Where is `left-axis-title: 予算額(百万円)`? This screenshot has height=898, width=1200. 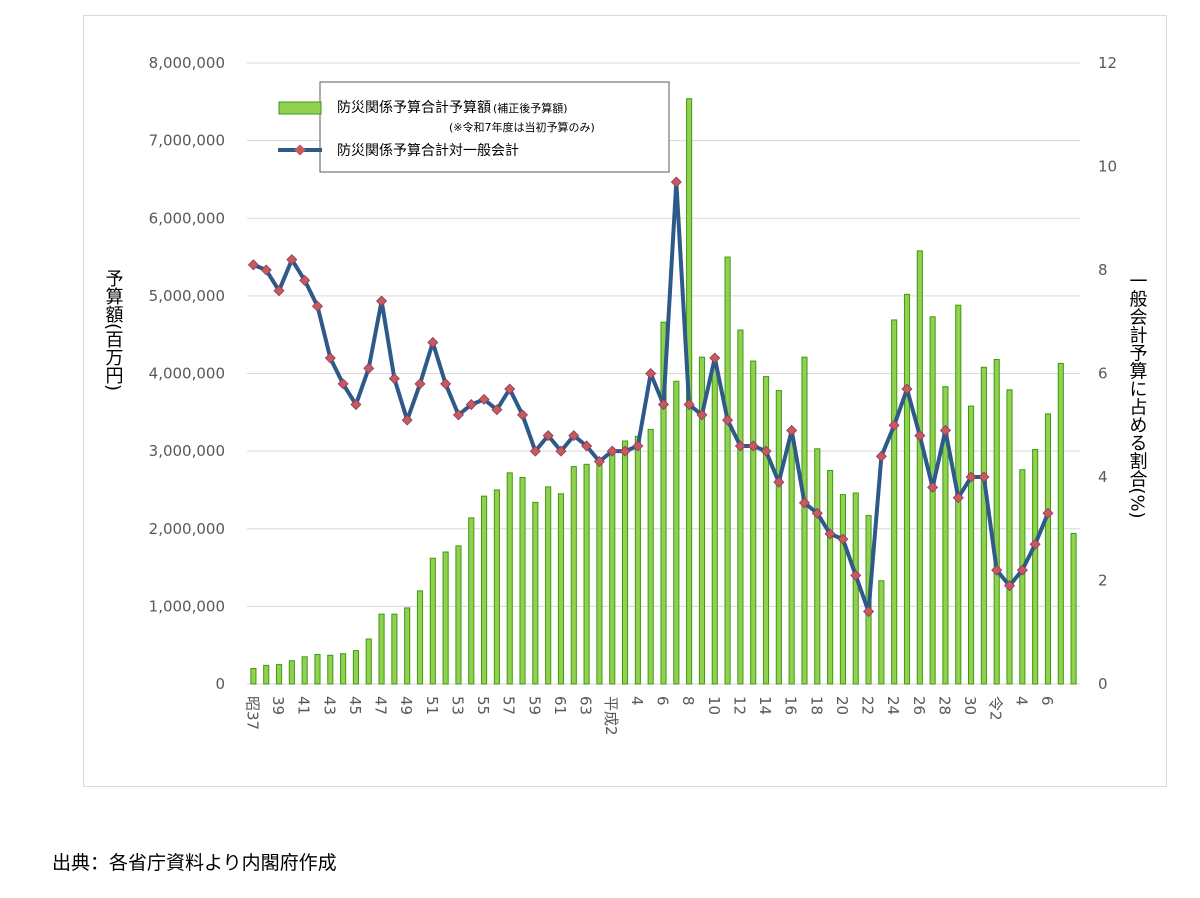
left-axis-title: 予算額(百万円) is located at coordinates (113, 330).